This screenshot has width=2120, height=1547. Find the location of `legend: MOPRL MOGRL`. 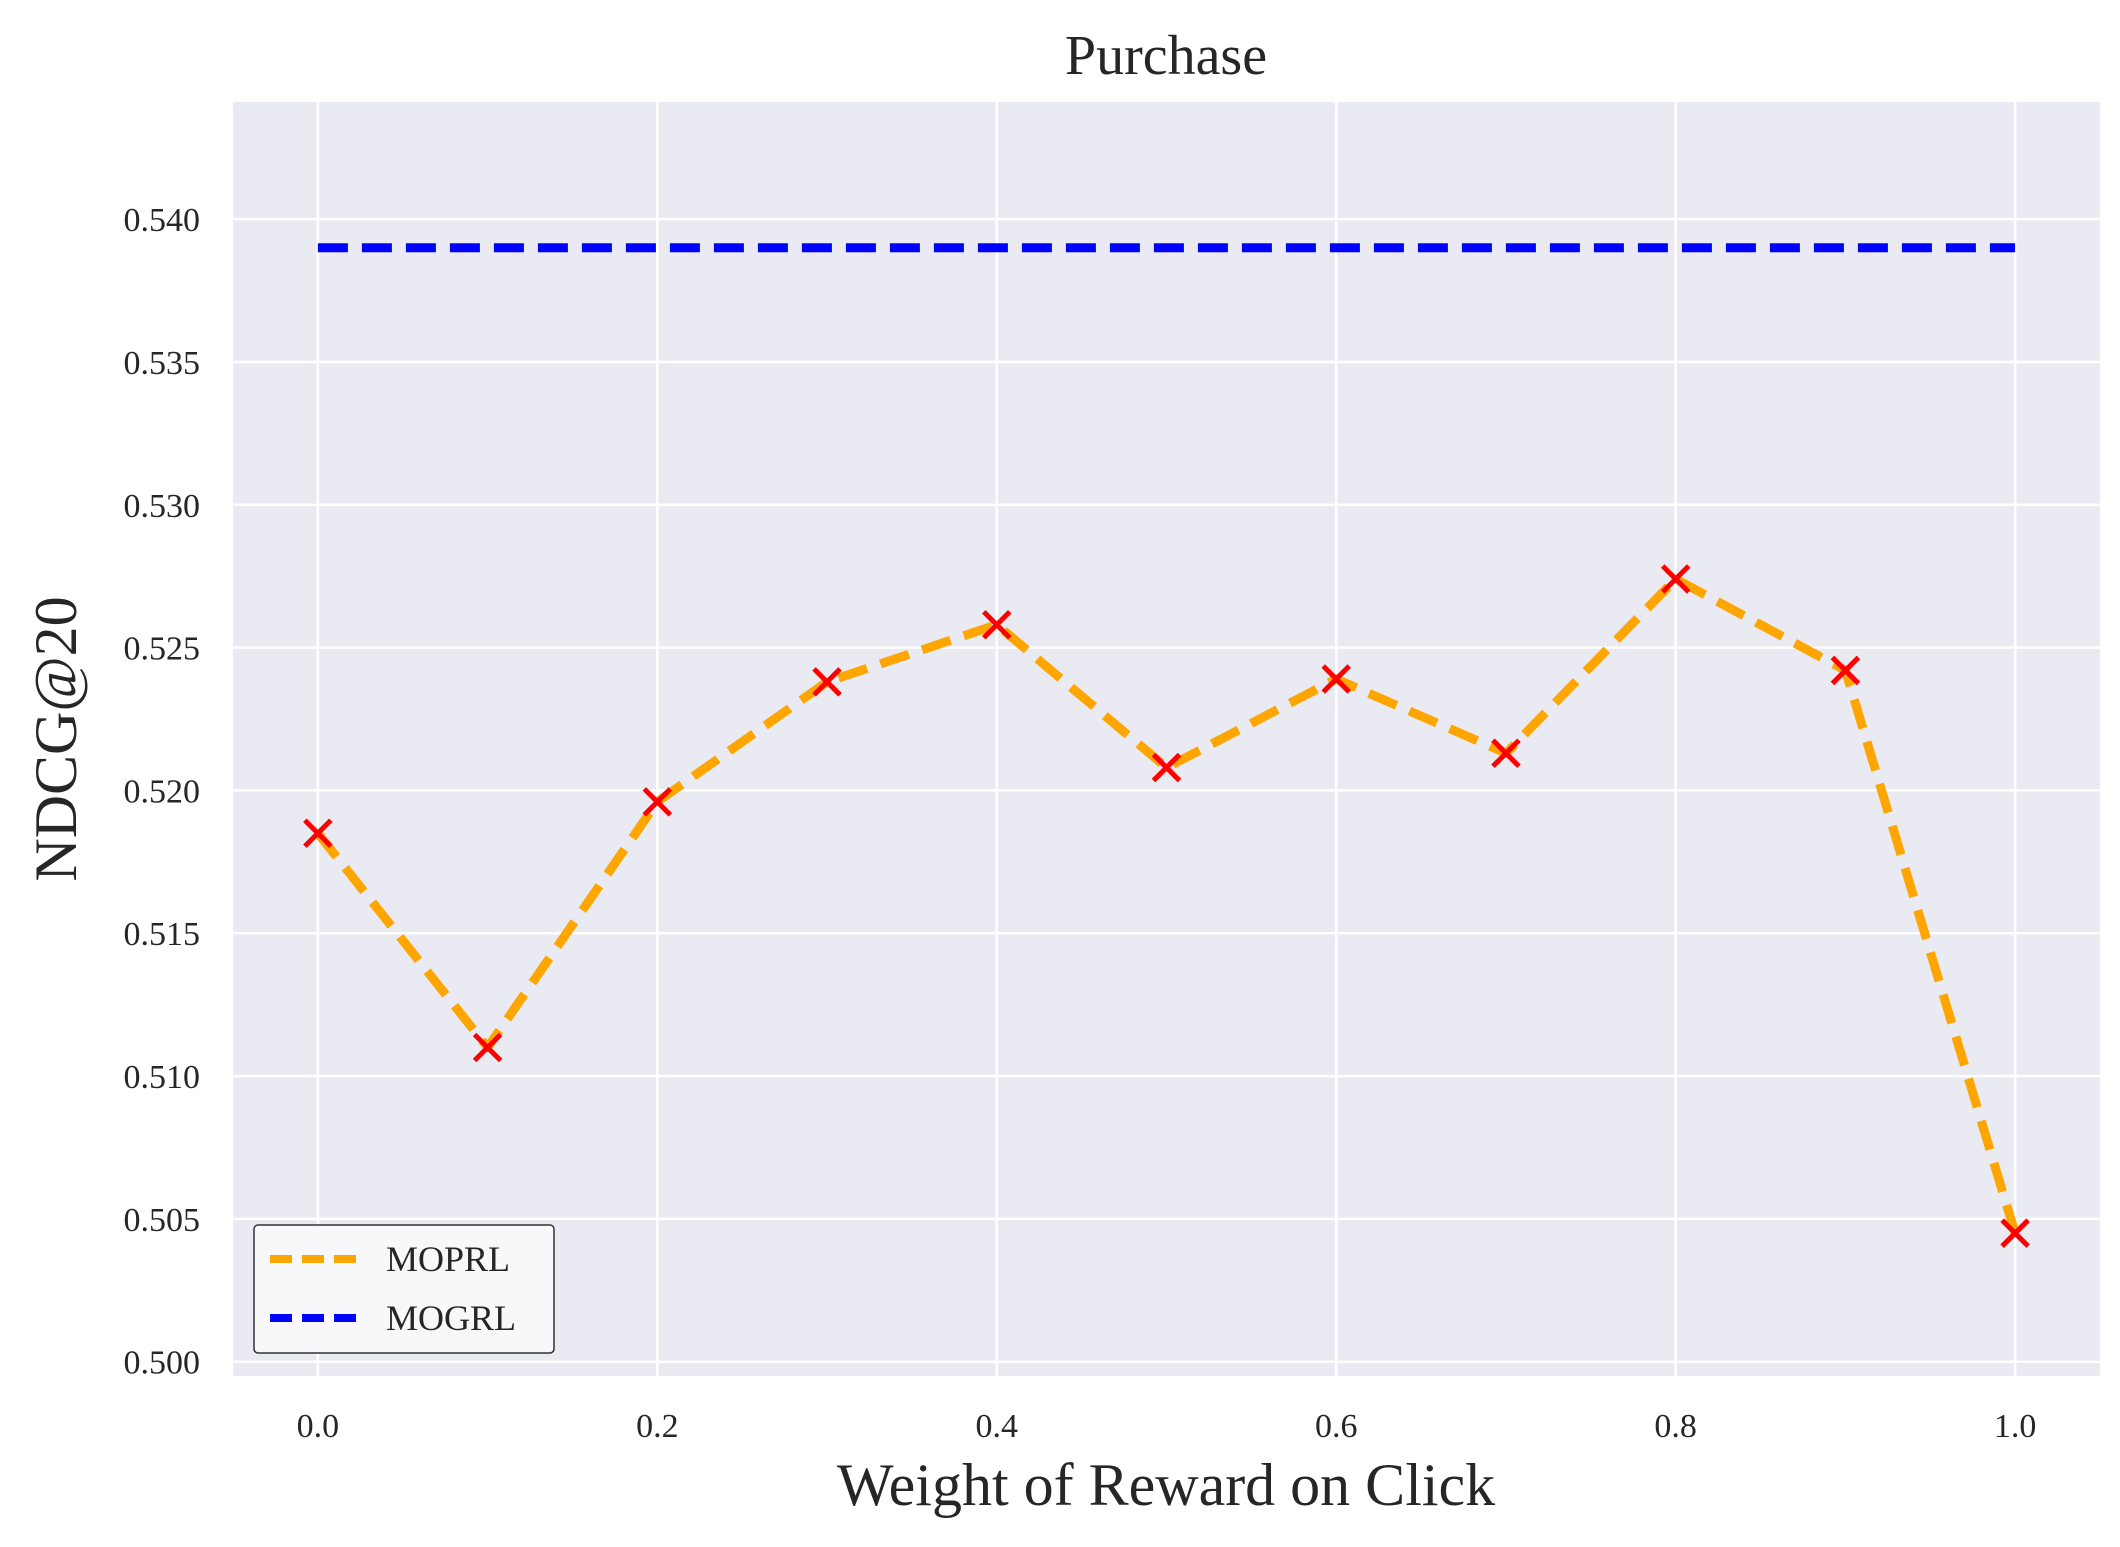

legend: MOPRL MOGRL is located at coordinates (404, 1289).